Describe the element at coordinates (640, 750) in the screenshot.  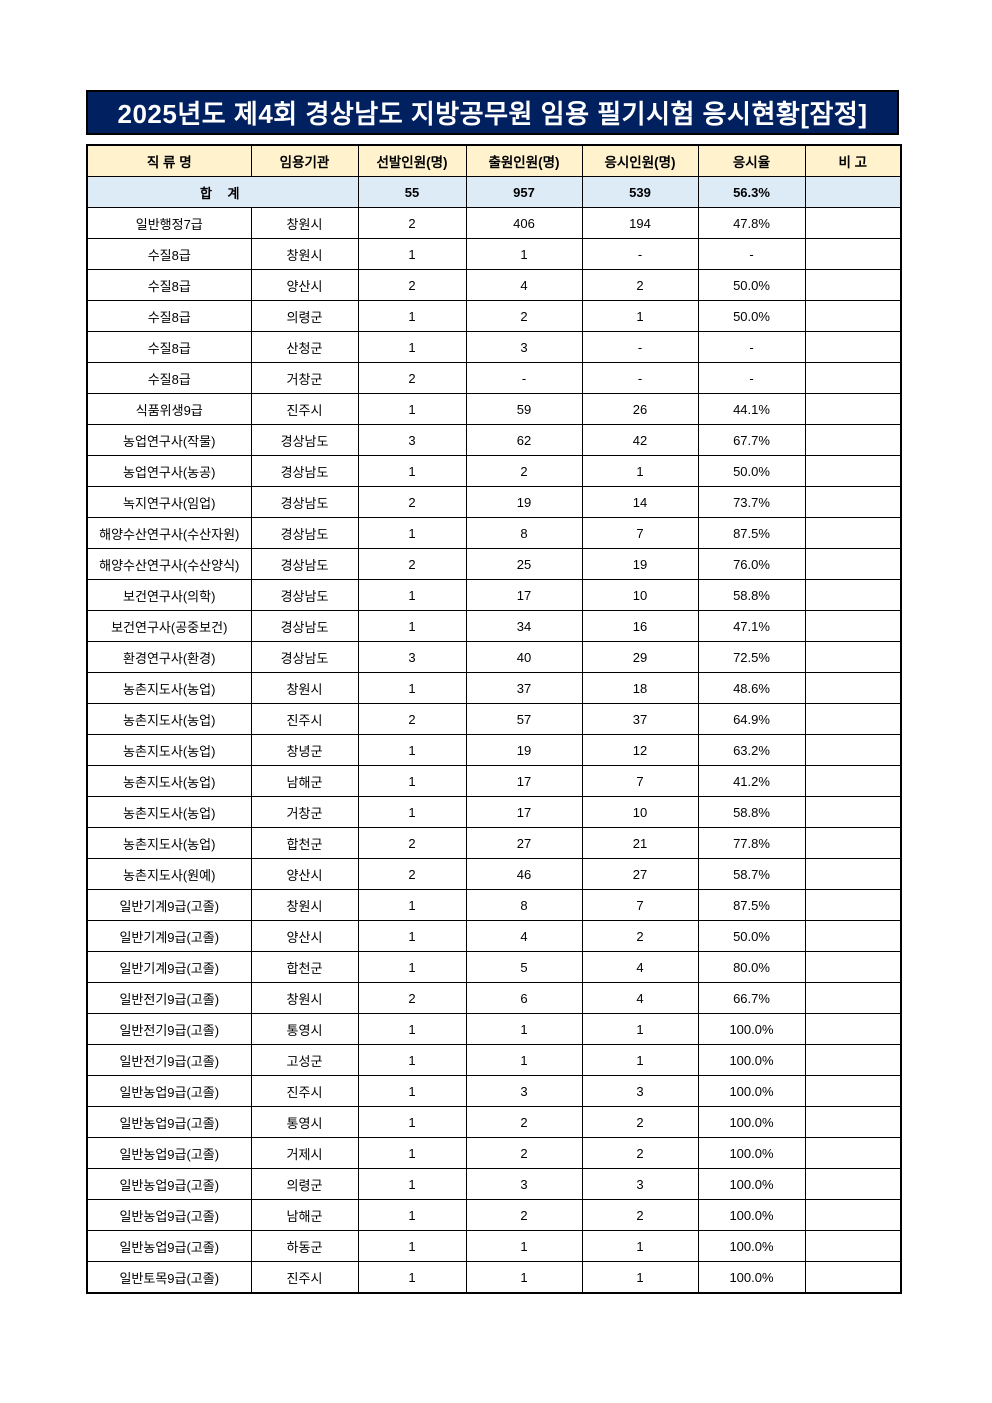
I see `attended-cell: 12` at that location.